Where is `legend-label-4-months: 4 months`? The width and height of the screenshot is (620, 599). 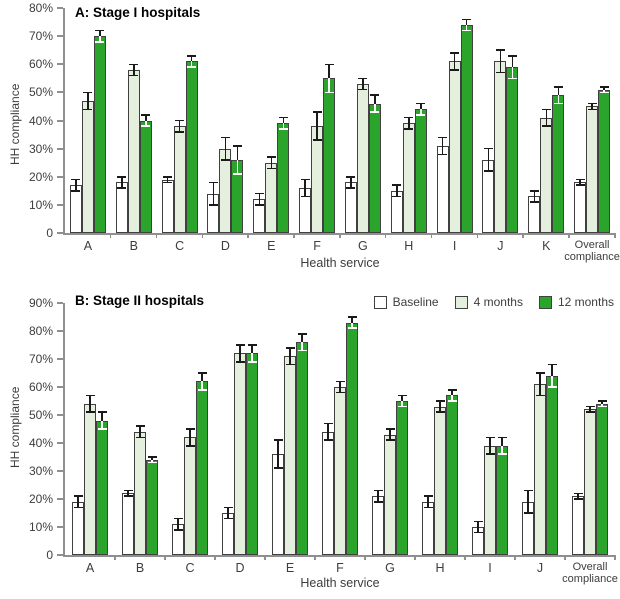 legend-label-4-months: 4 months is located at coordinates (498, 302).